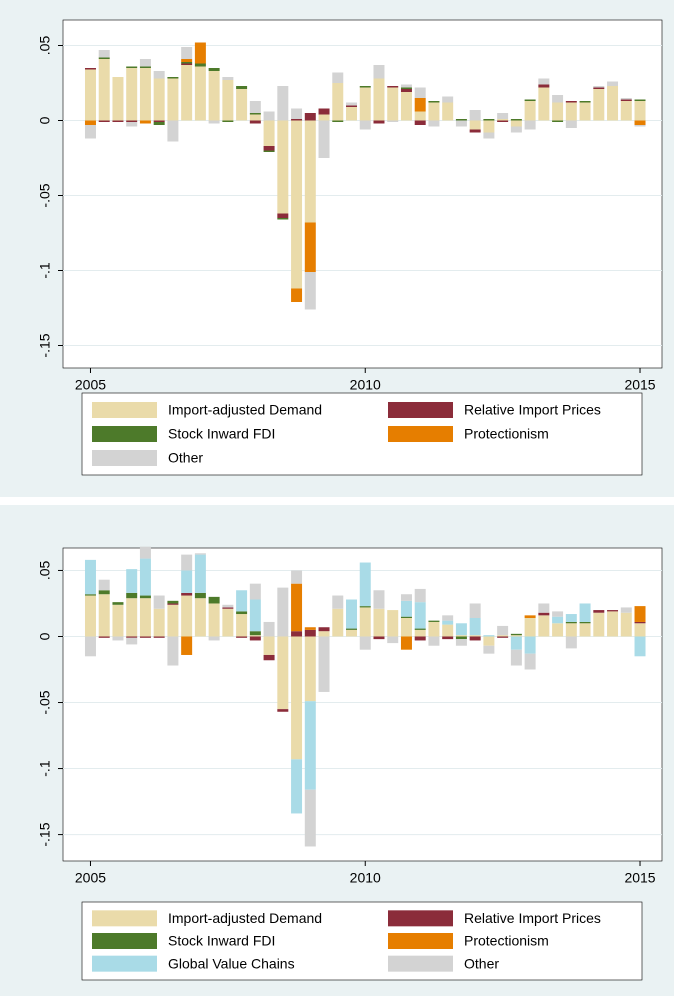  Describe the element at coordinates (506, 941) in the screenshot. I see `legend-label: Protectionism` at that location.